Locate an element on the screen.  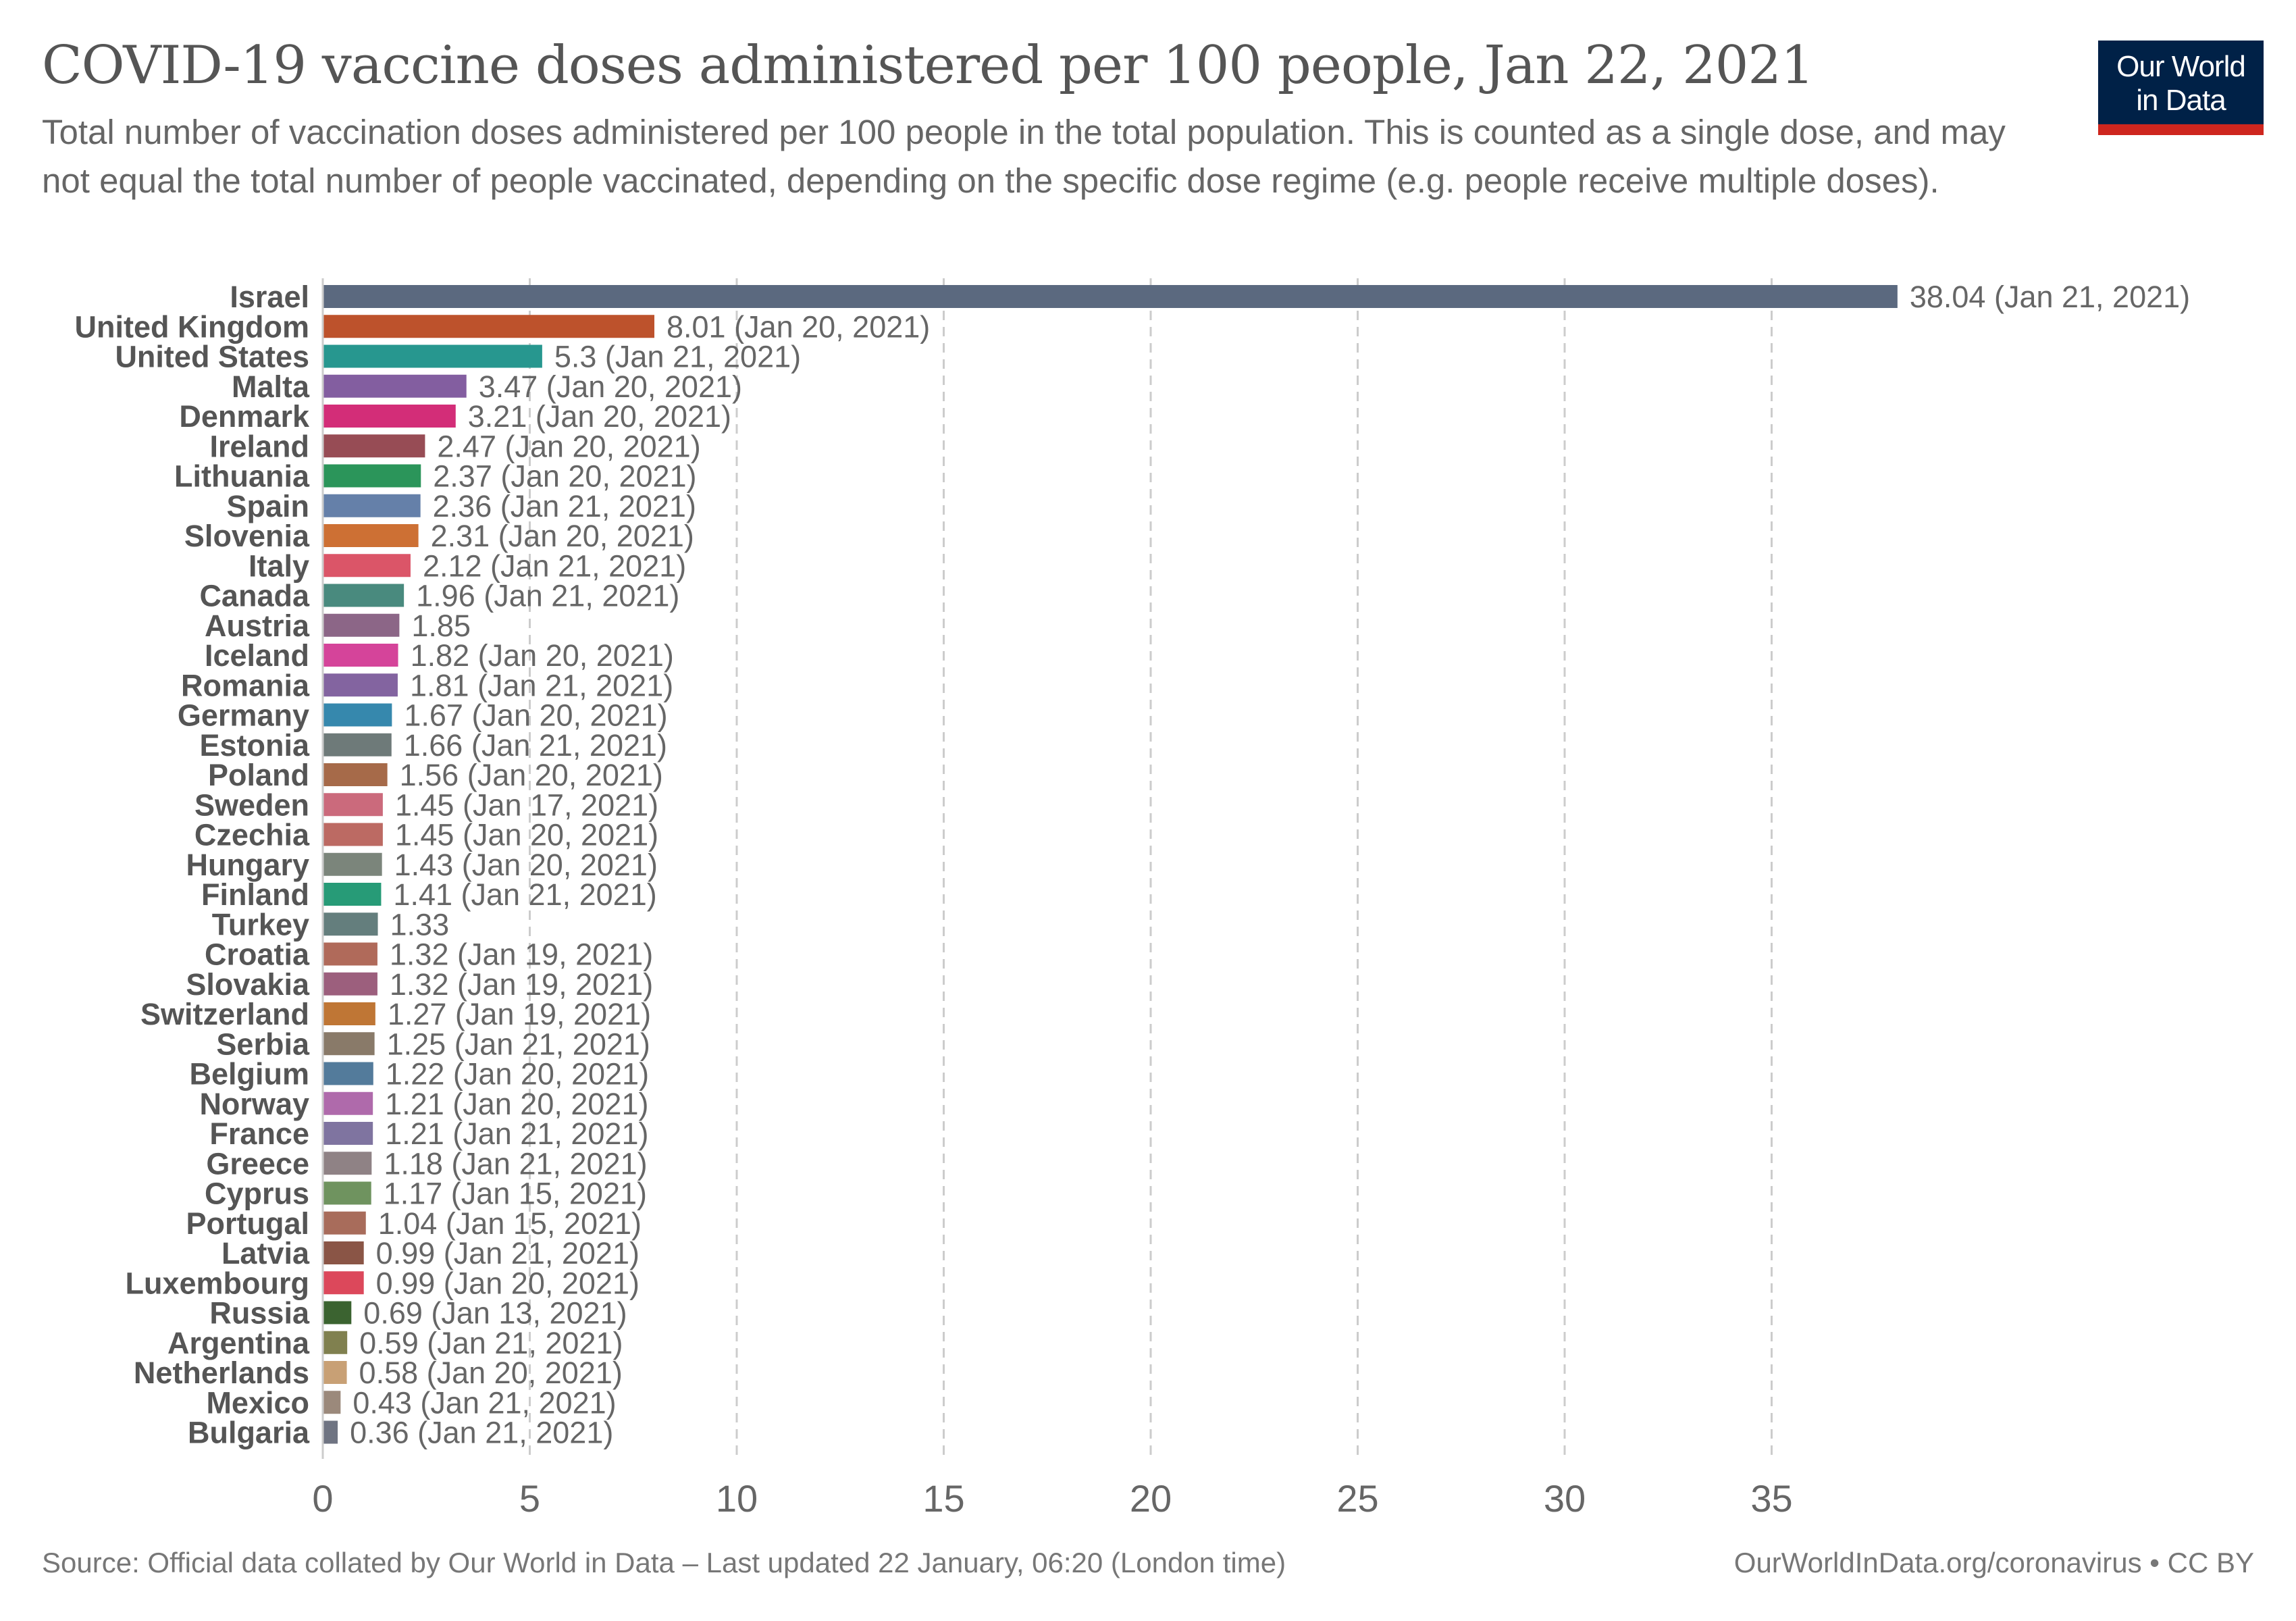
value-label: 2.12 (Jan 21, 2021) is located at coordinates (554, 565).